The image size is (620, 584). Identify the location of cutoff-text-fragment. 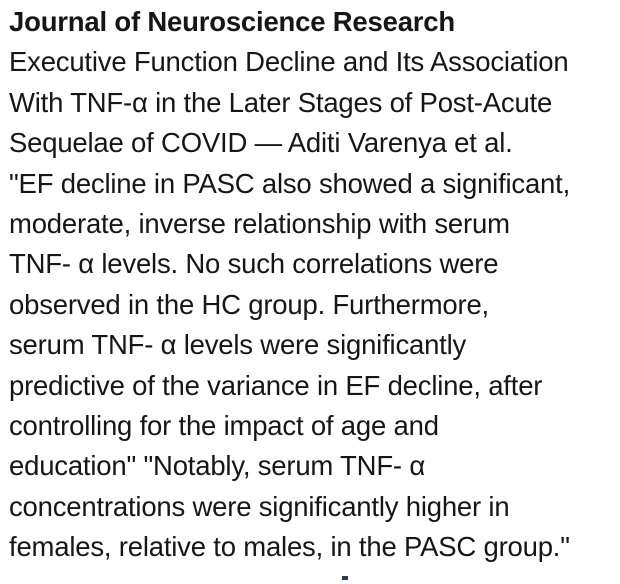
(345, 578).